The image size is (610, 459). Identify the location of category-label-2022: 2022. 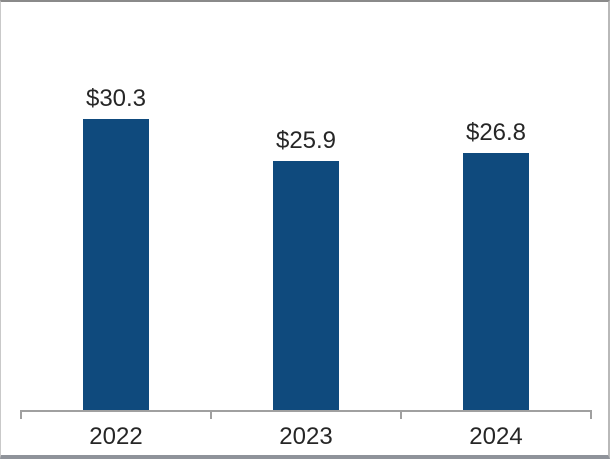
(116, 436).